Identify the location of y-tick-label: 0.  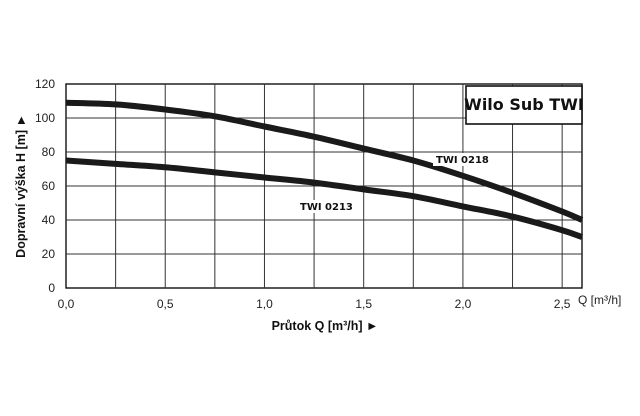
(51, 288).